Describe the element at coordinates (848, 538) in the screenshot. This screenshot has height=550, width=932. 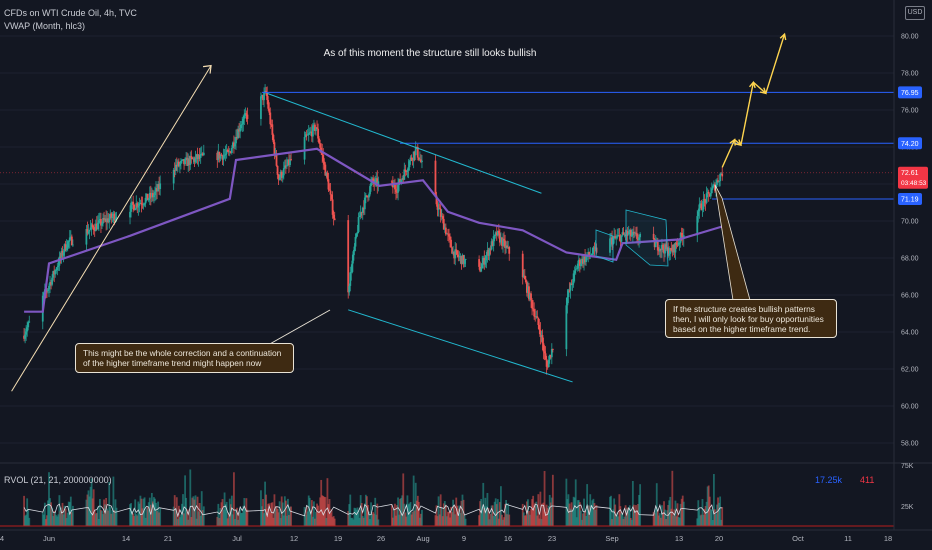
I see `time-tick-label: 11` at that location.